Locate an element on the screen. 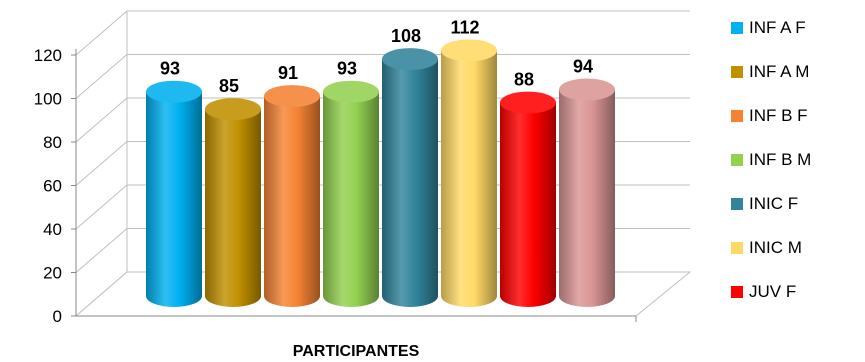 The image size is (865, 362). data-label: 91 is located at coordinates (288, 73).